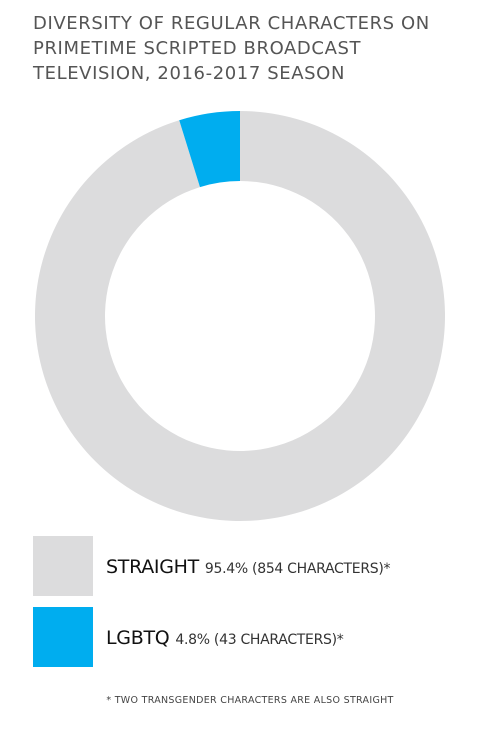 The height and width of the screenshot is (739, 500). What do you see at coordinates (188, 73) in the screenshot?
I see `title-line: TELEVISION, 2016-2017 SEASON` at bounding box center [188, 73].